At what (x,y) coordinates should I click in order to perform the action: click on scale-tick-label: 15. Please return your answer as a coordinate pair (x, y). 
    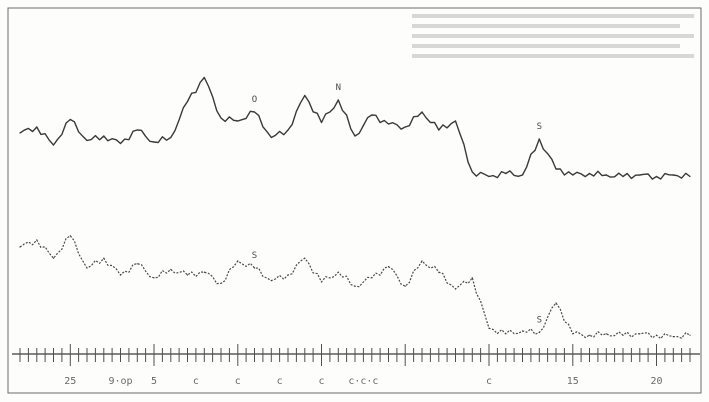
    Looking at the image, I should click on (573, 381).